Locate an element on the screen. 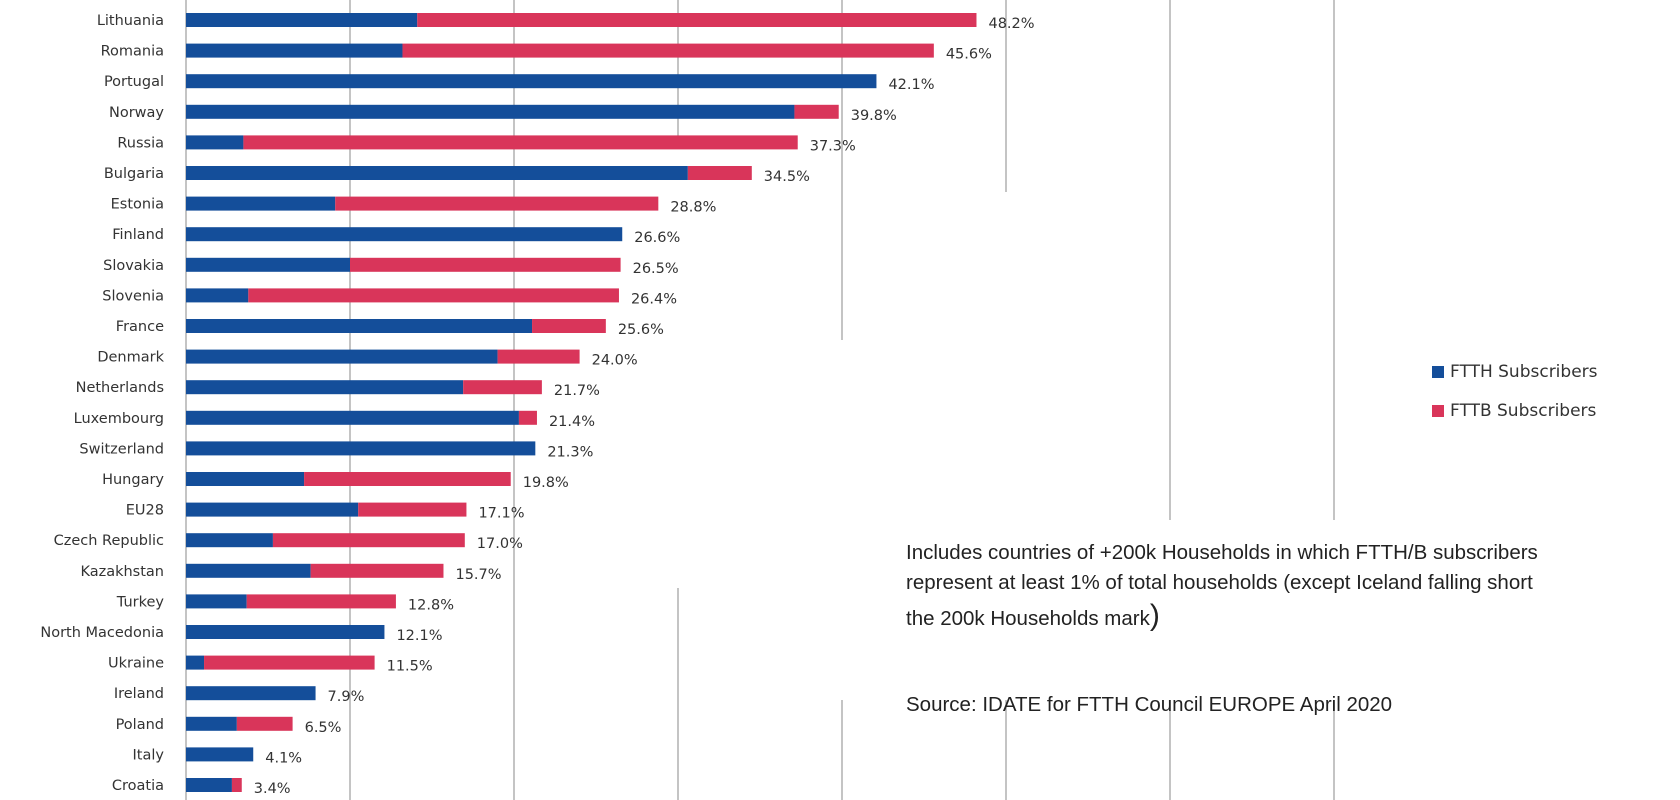  bar-fttb-croatia is located at coordinates (236, 785).